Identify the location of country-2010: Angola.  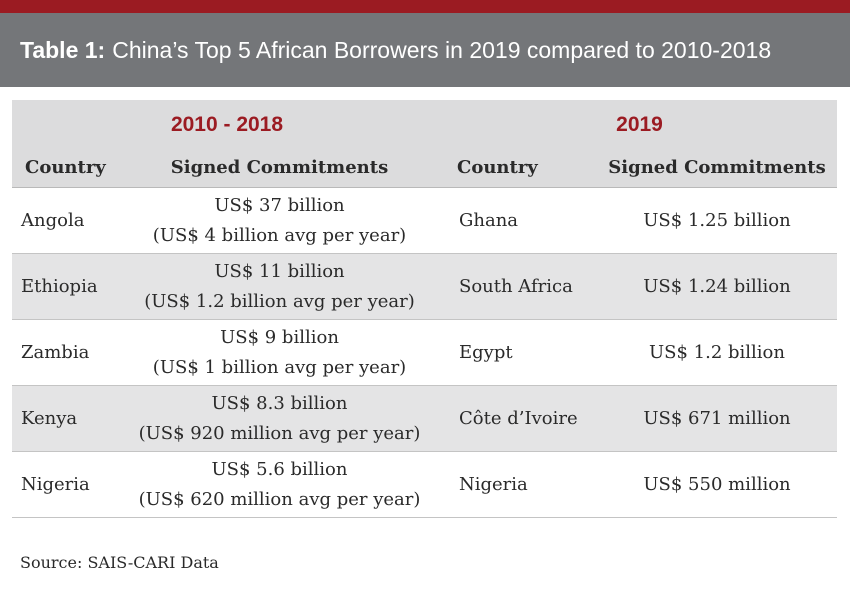
(53, 220).